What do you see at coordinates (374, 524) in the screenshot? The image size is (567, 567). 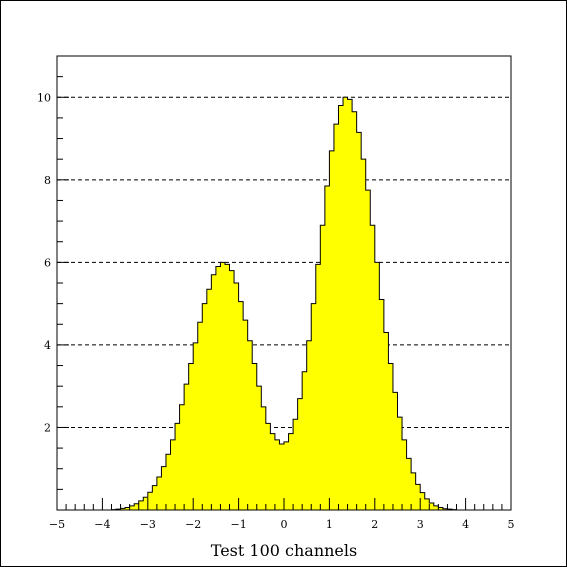 I see `x-tick-label-7: 2` at bounding box center [374, 524].